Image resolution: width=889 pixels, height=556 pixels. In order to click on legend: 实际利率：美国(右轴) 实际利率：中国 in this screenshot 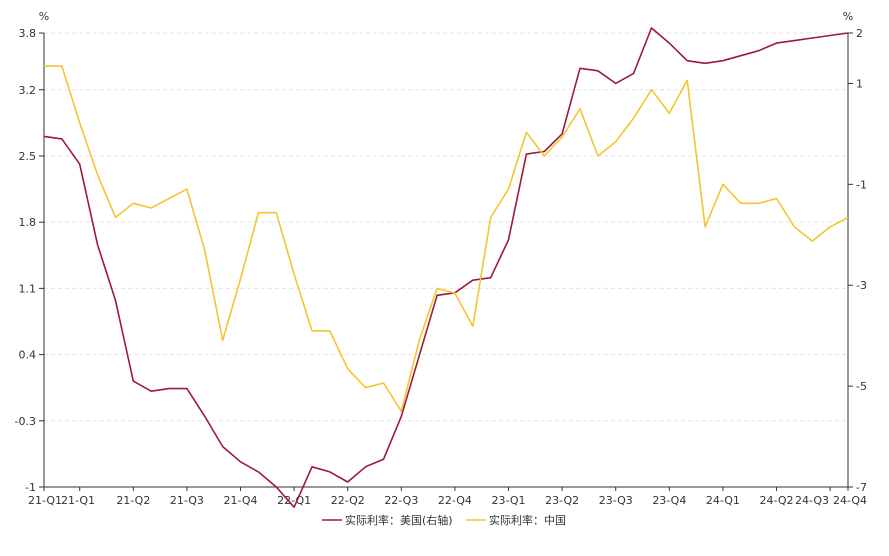, I will do `click(444, 520)`.